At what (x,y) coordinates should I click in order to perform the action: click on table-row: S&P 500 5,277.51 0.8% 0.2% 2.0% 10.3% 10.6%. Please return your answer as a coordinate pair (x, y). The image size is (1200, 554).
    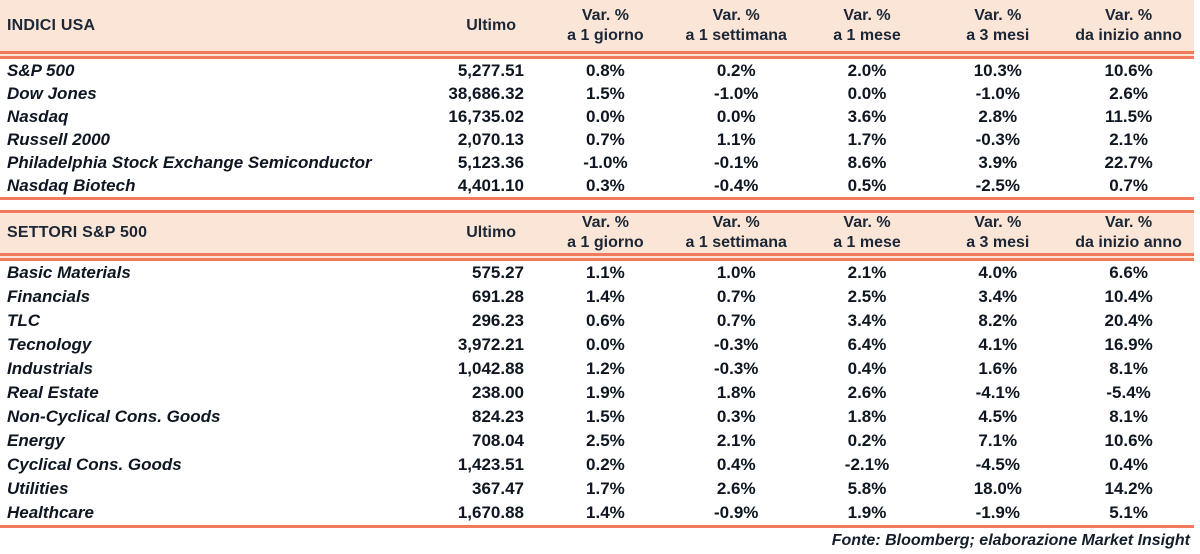
    Looking at the image, I should click on (597, 70).